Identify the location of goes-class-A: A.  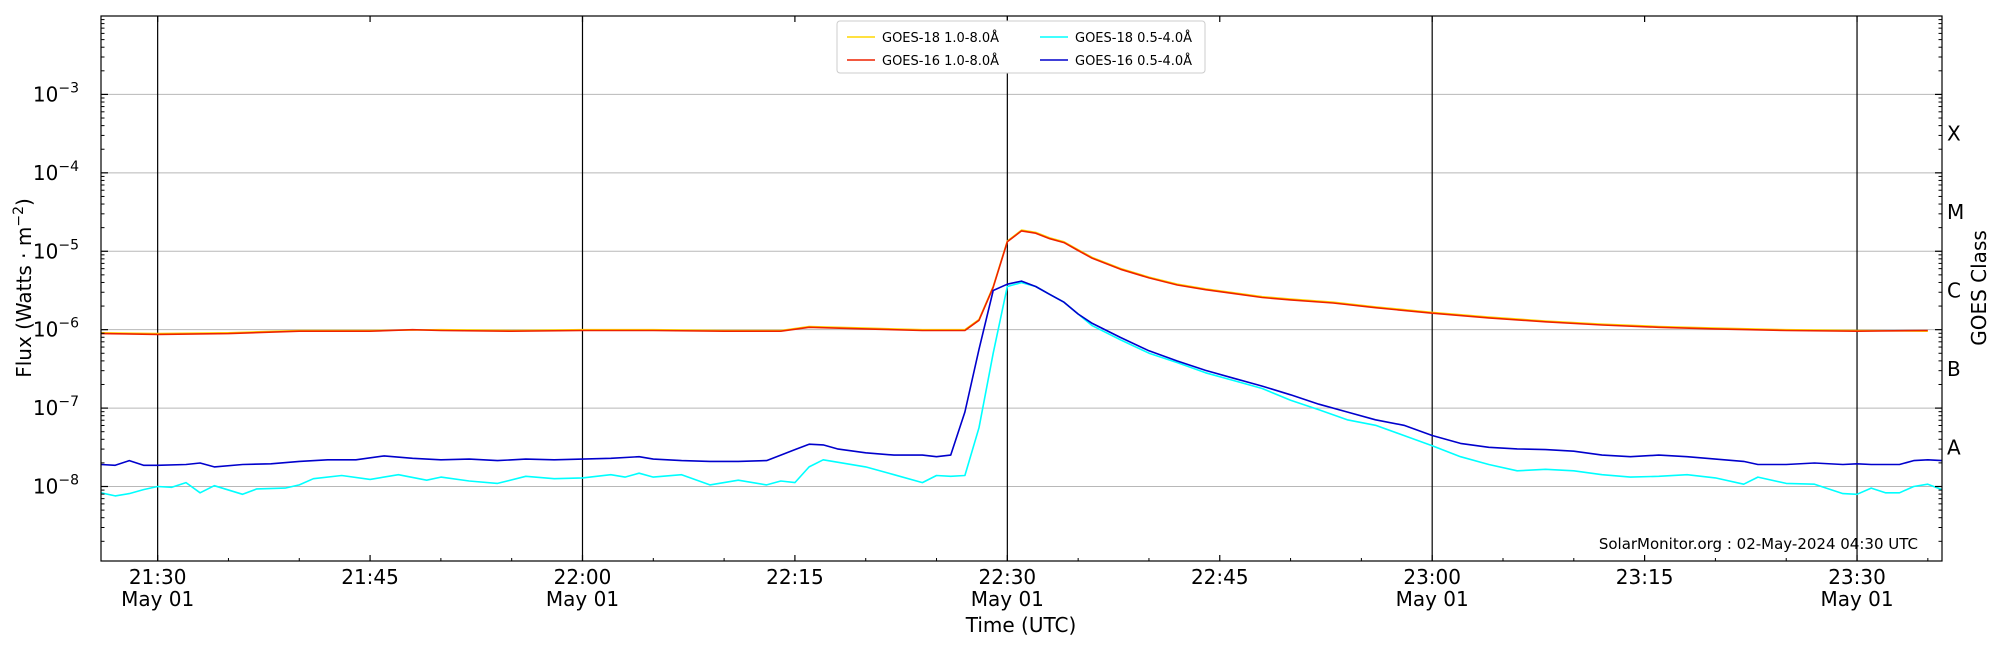
(1954, 447).